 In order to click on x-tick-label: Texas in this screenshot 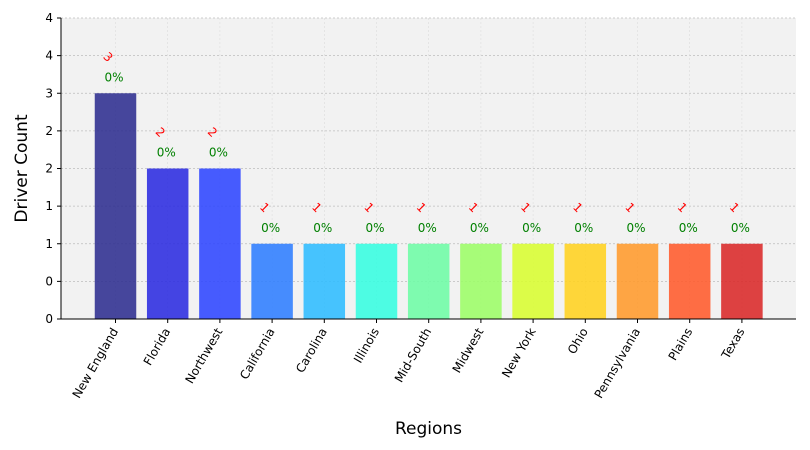, I will do `click(732, 344)`.